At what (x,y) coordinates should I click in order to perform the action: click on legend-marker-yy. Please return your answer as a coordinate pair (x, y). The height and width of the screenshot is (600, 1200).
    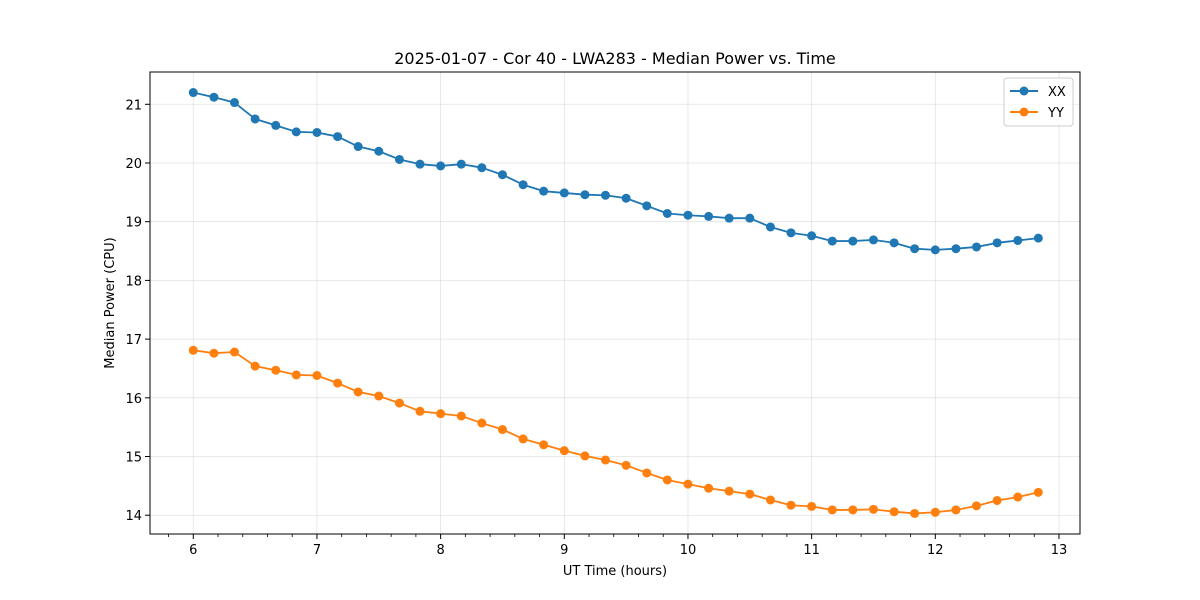
    Looking at the image, I should click on (1024, 112).